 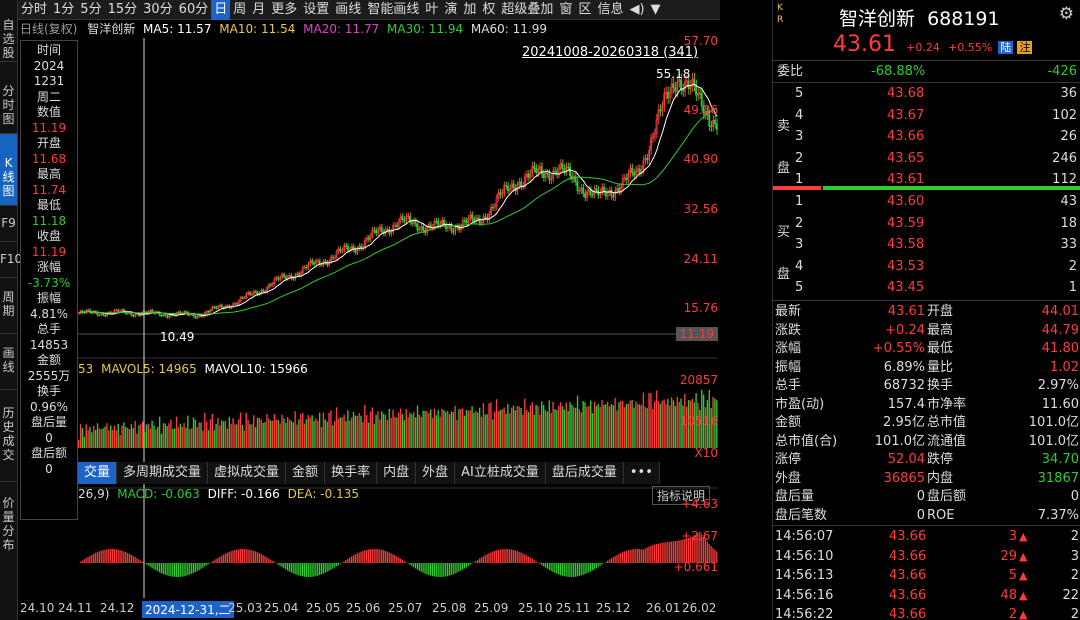 I want to click on nav-kline: K线图, so click(x=8, y=170).